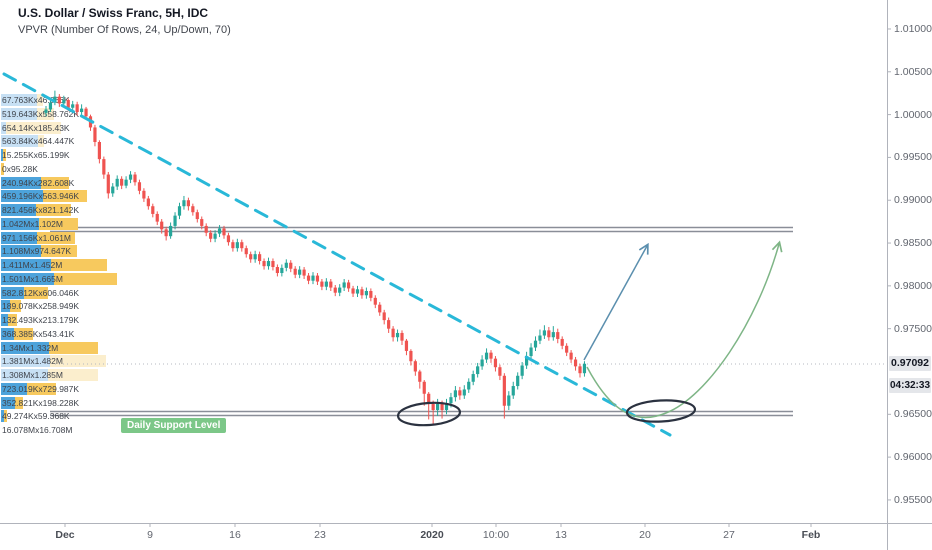 This screenshot has height=550, width=932. Describe the element at coordinates (913, 285) in the screenshot. I see `price-tick-label: 0.98000` at that location.